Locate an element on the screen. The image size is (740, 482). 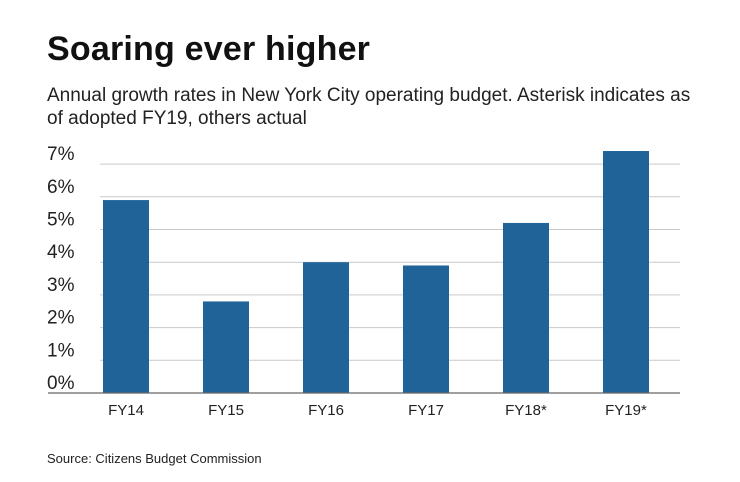
x-tick-label: FY15 is located at coordinates (226, 410).